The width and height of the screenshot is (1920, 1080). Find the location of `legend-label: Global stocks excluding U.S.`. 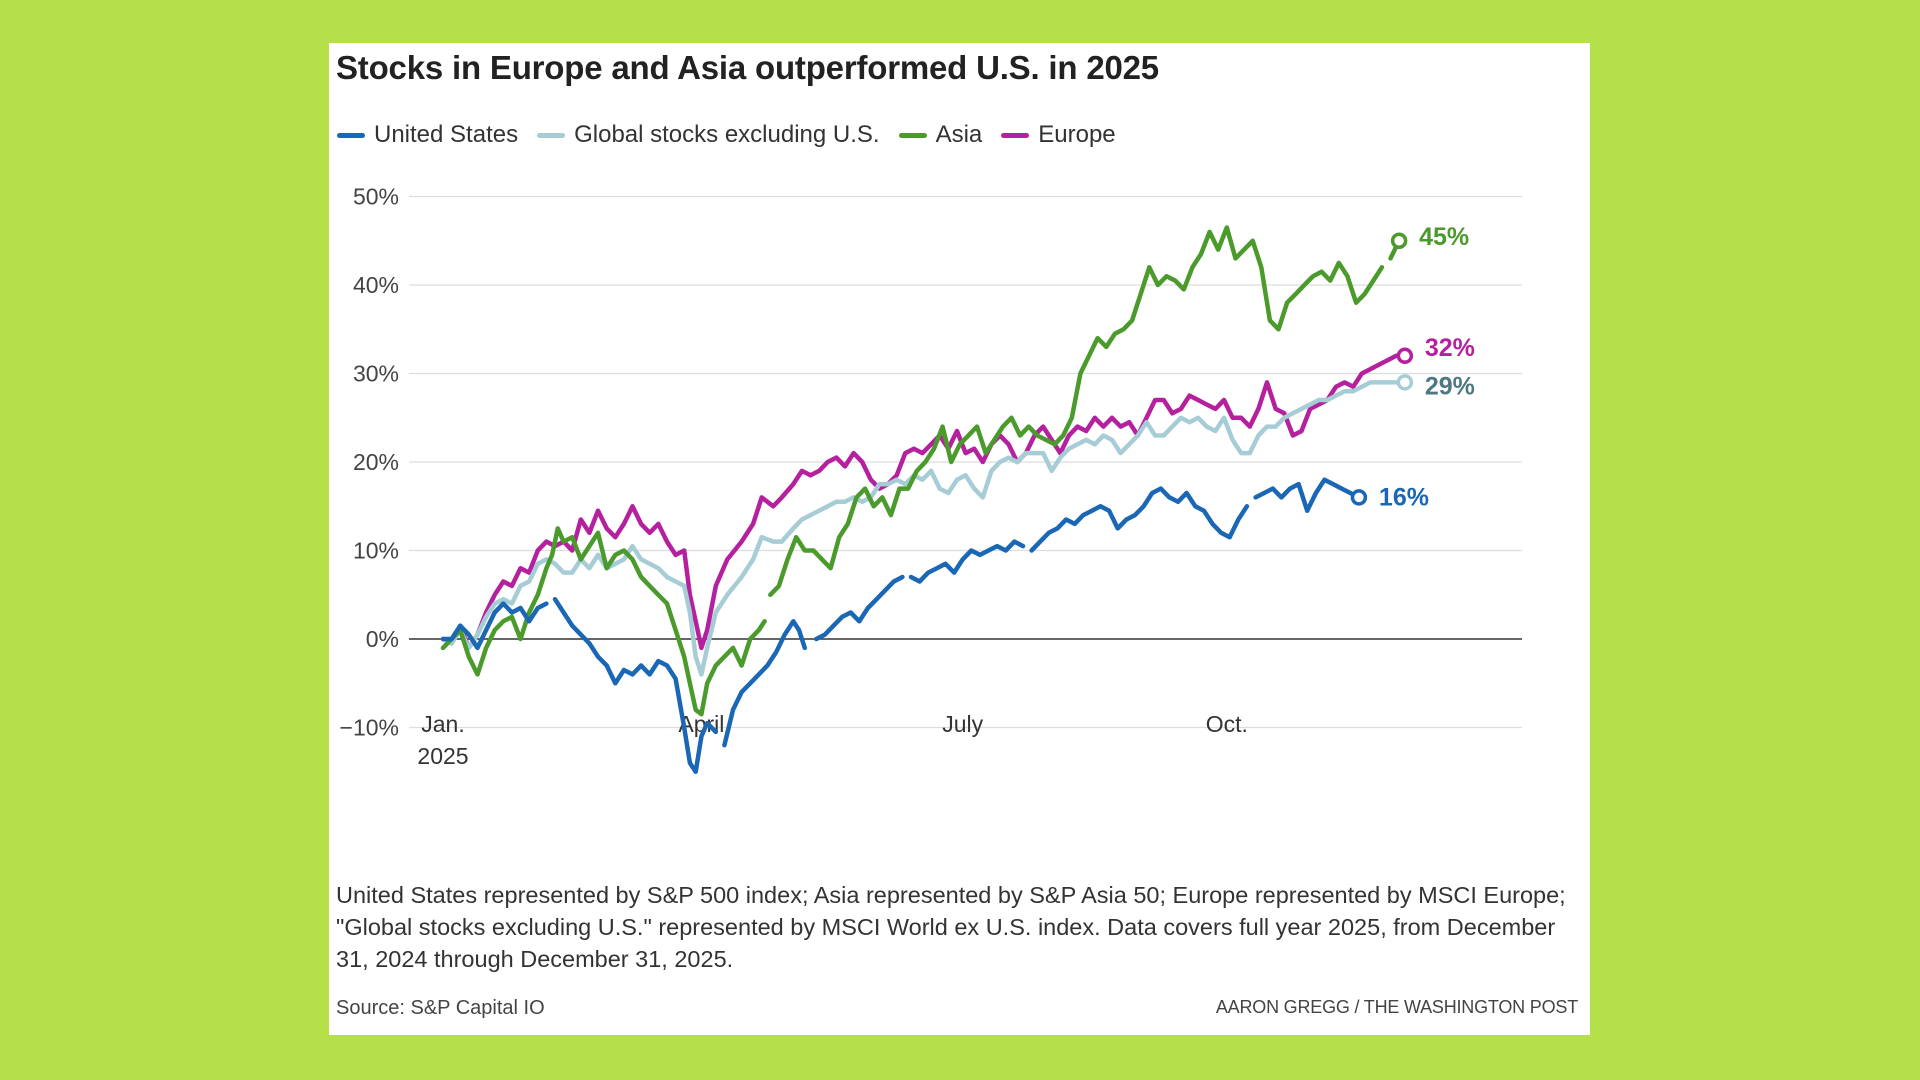

legend-label: Global stocks excluding U.S. is located at coordinates (727, 134).